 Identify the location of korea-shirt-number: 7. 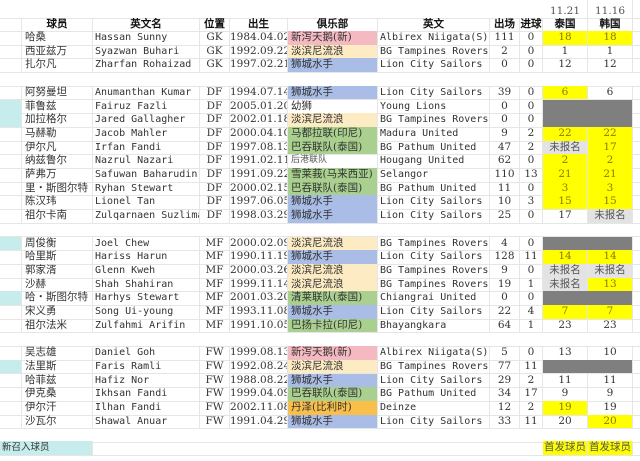
(610, 312).